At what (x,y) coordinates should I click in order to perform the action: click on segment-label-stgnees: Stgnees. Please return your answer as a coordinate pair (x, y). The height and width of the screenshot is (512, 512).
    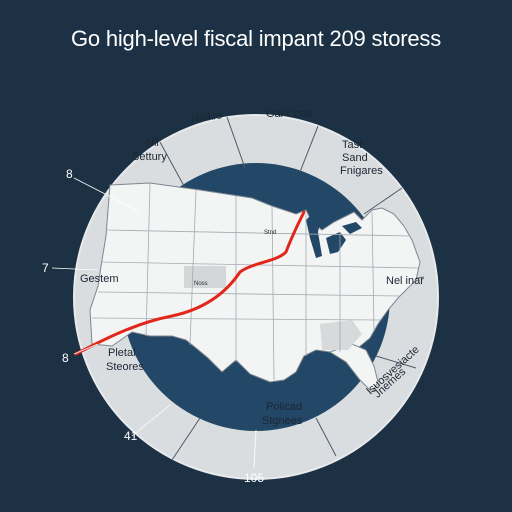
    Looking at the image, I should click on (282, 421).